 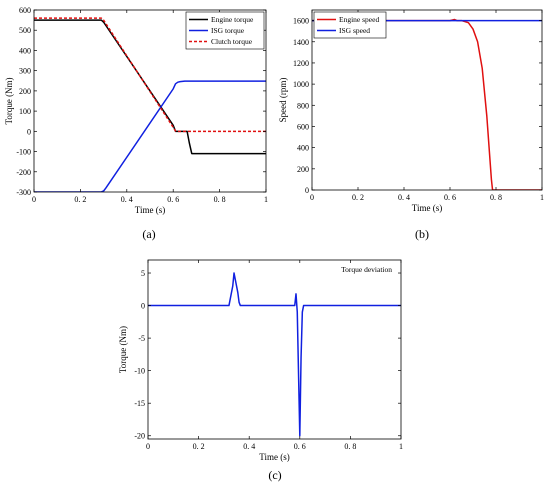 I want to click on panel-label: (c), so click(x=274, y=475).